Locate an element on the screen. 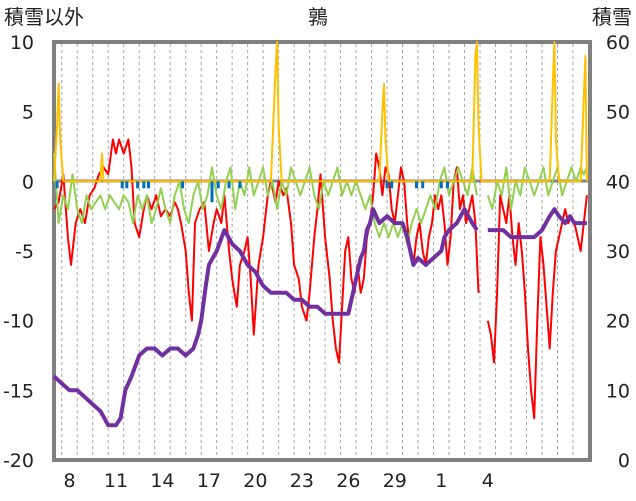 This screenshot has width=636, height=501. right-axis-title: 積雪 is located at coordinates (612, 17).